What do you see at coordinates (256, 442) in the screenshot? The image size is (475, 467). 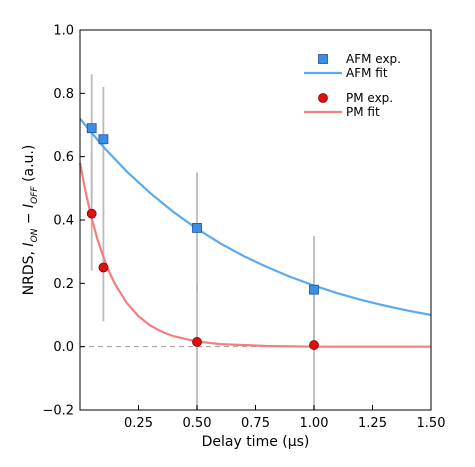 I see `x-axis-label: Delay time (μs)` at bounding box center [256, 442].